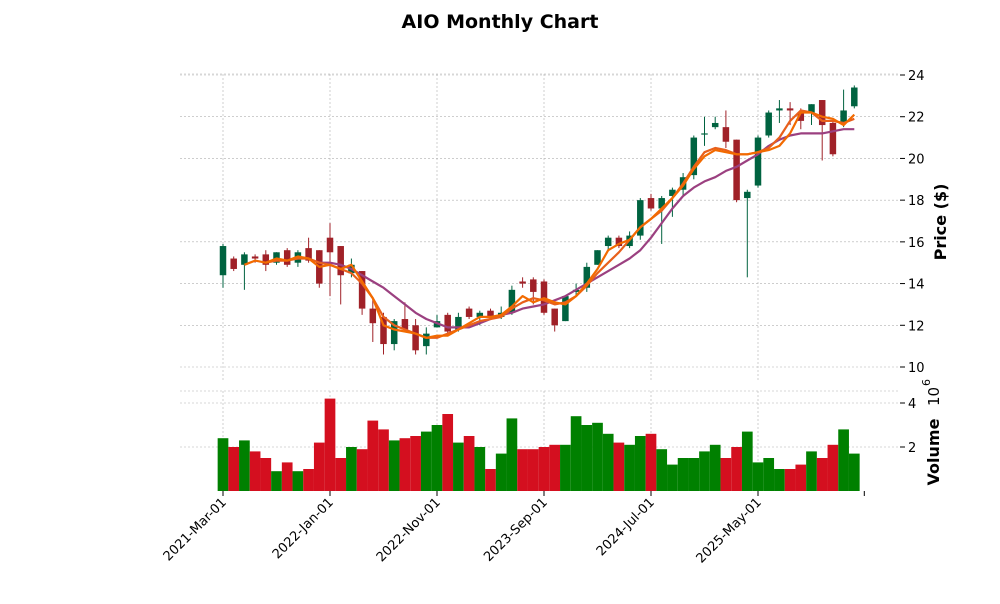 This screenshot has width=1000, height=604. I want to click on volume-exponent: 10 6, so click(931, 392).